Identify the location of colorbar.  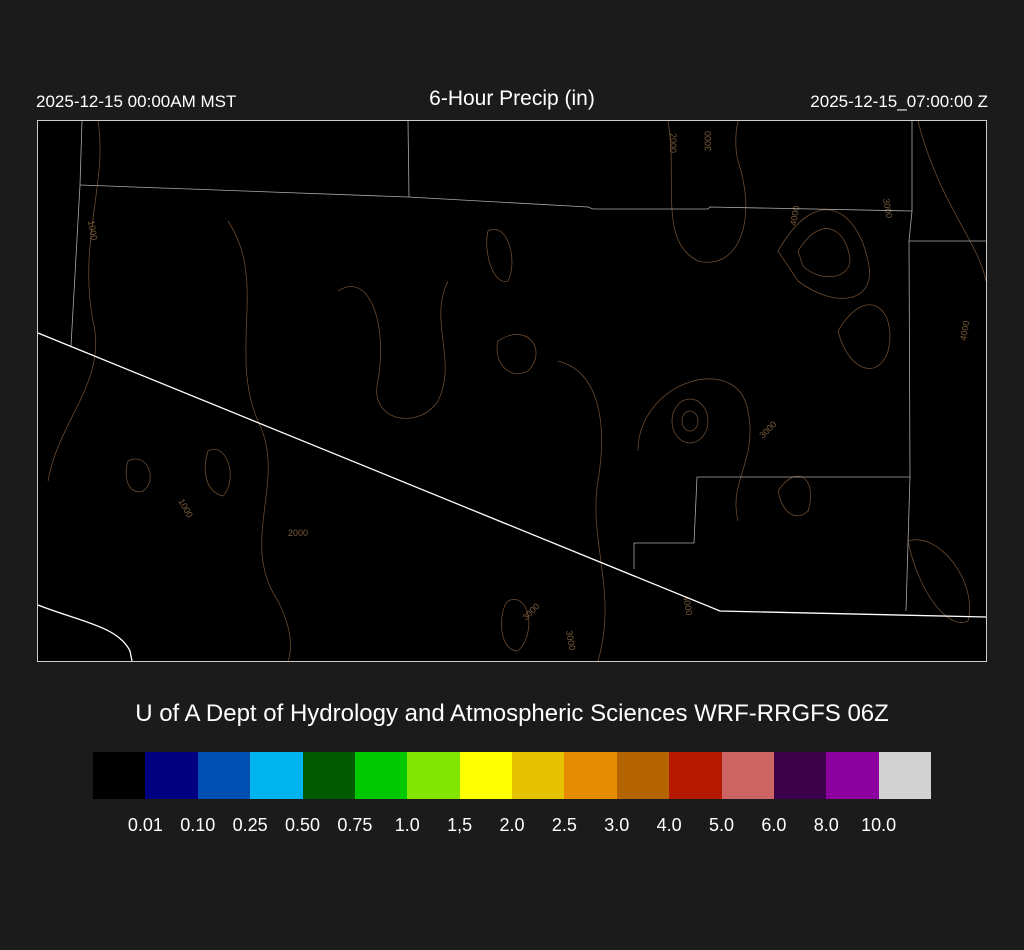
(512, 775).